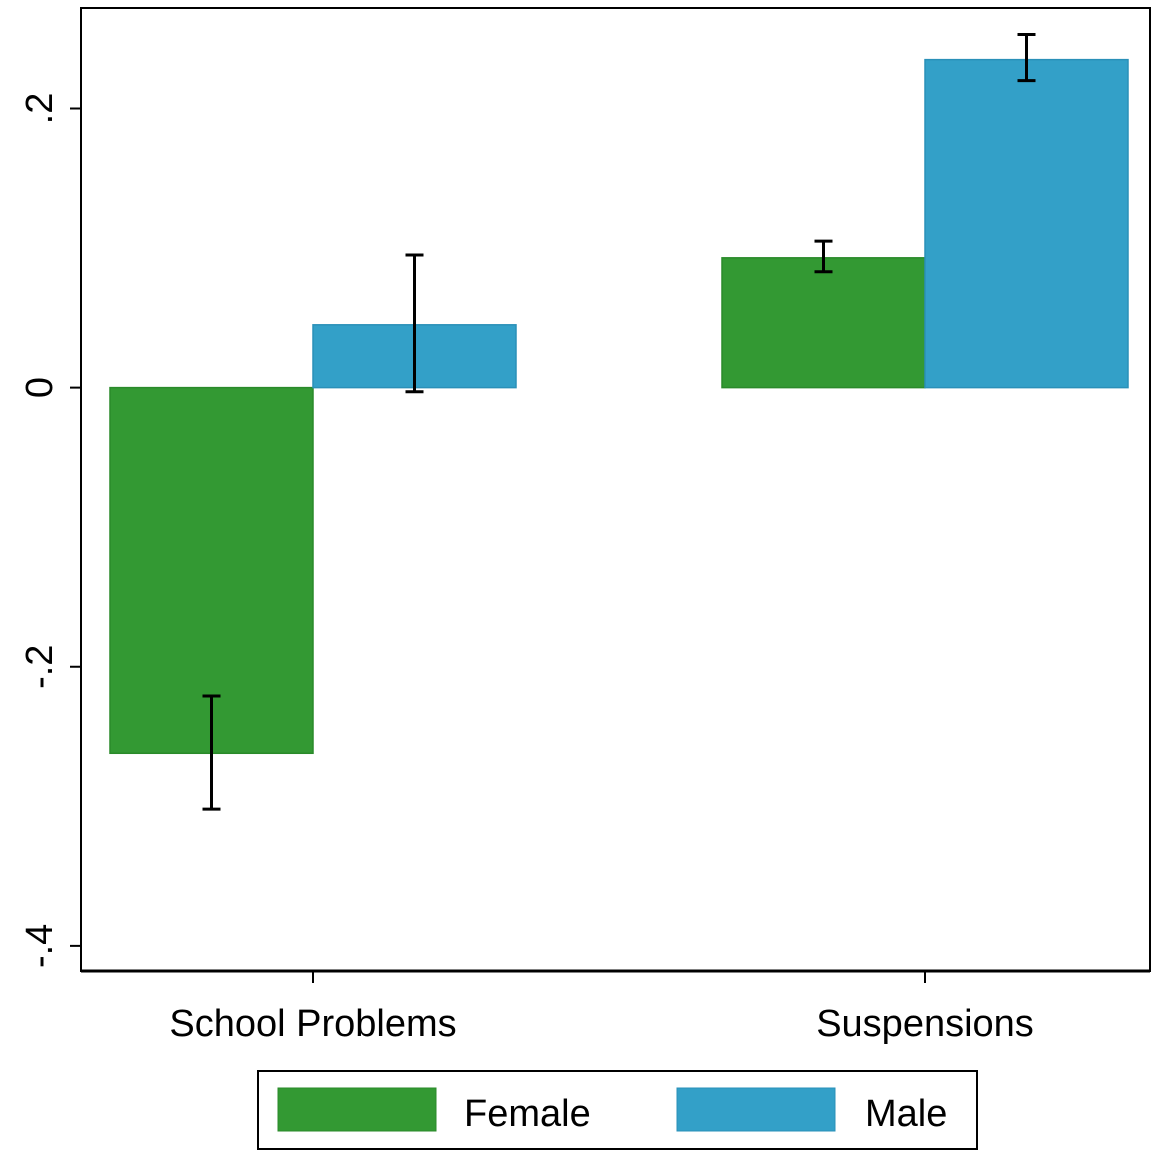 This screenshot has height=1151, width=1155. I want to click on legend-label-male: Male, so click(906, 1114).